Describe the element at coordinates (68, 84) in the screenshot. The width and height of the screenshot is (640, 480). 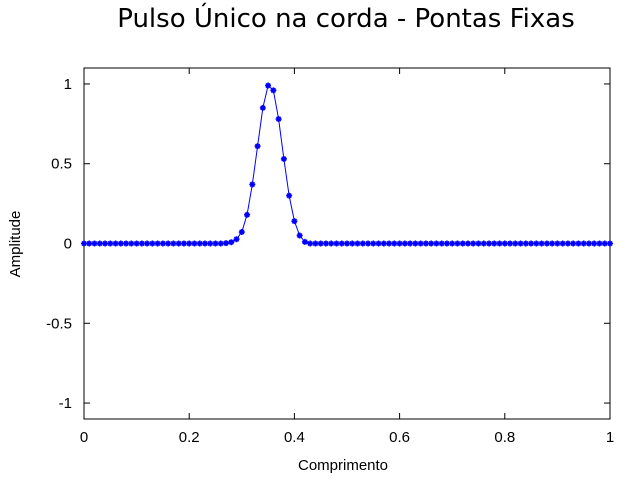
I see `y-tick-label: 1` at that location.